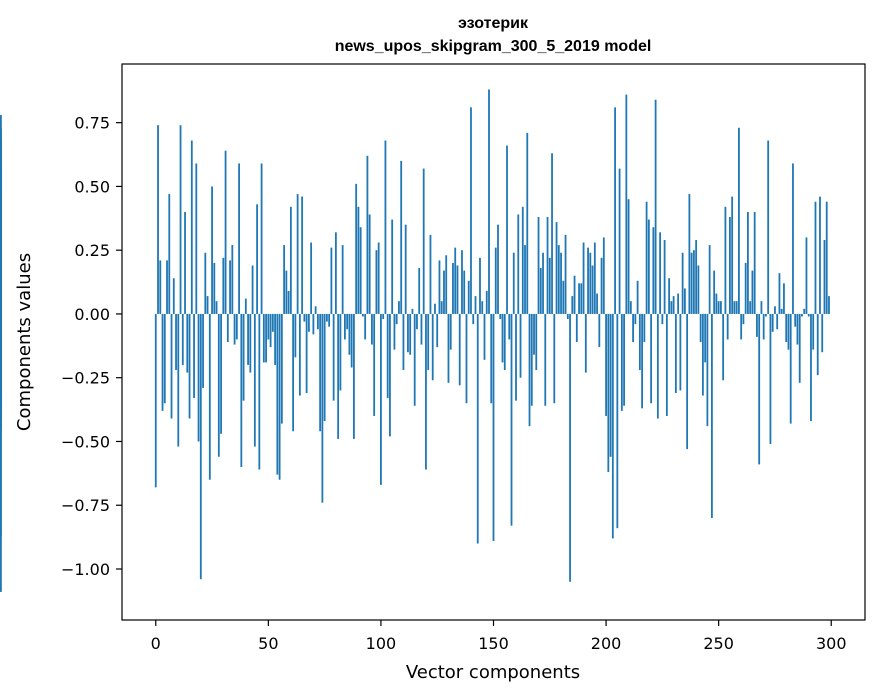  I want to click on x-tick-label-250: 250, so click(718, 643).